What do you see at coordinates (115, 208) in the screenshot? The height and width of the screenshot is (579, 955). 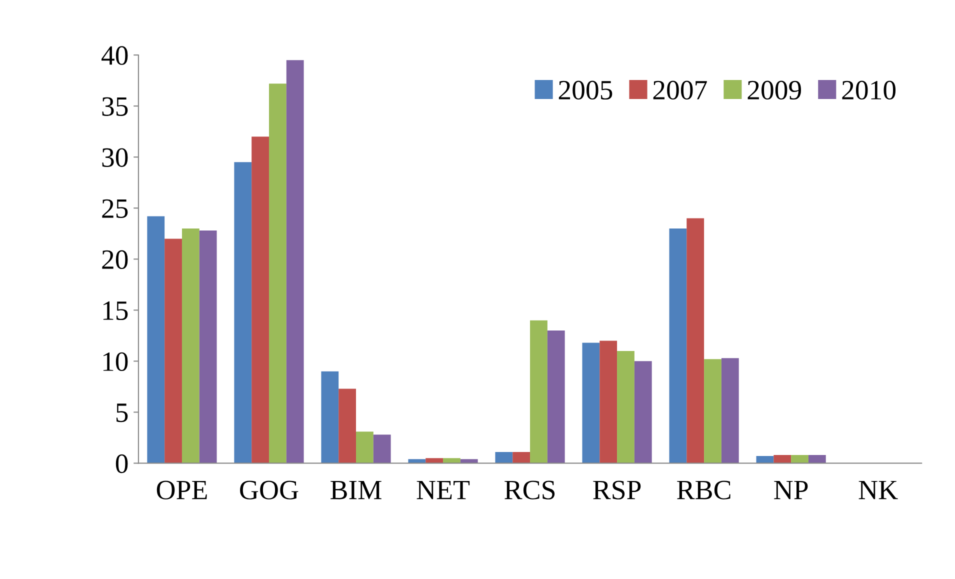 I see `y-tick-label: 25` at bounding box center [115, 208].